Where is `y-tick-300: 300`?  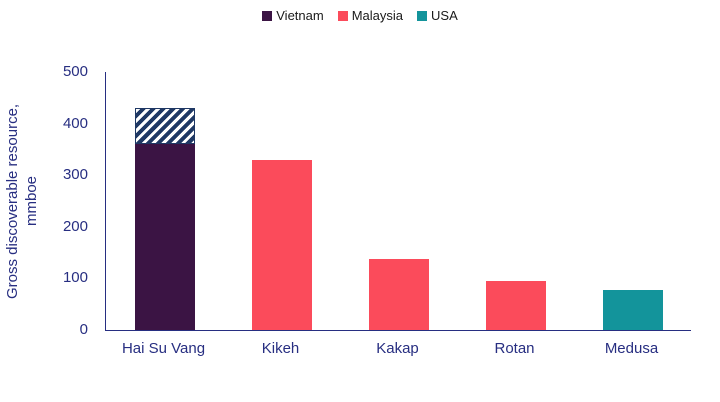 y-tick-300: 300 is located at coordinates (75, 175).